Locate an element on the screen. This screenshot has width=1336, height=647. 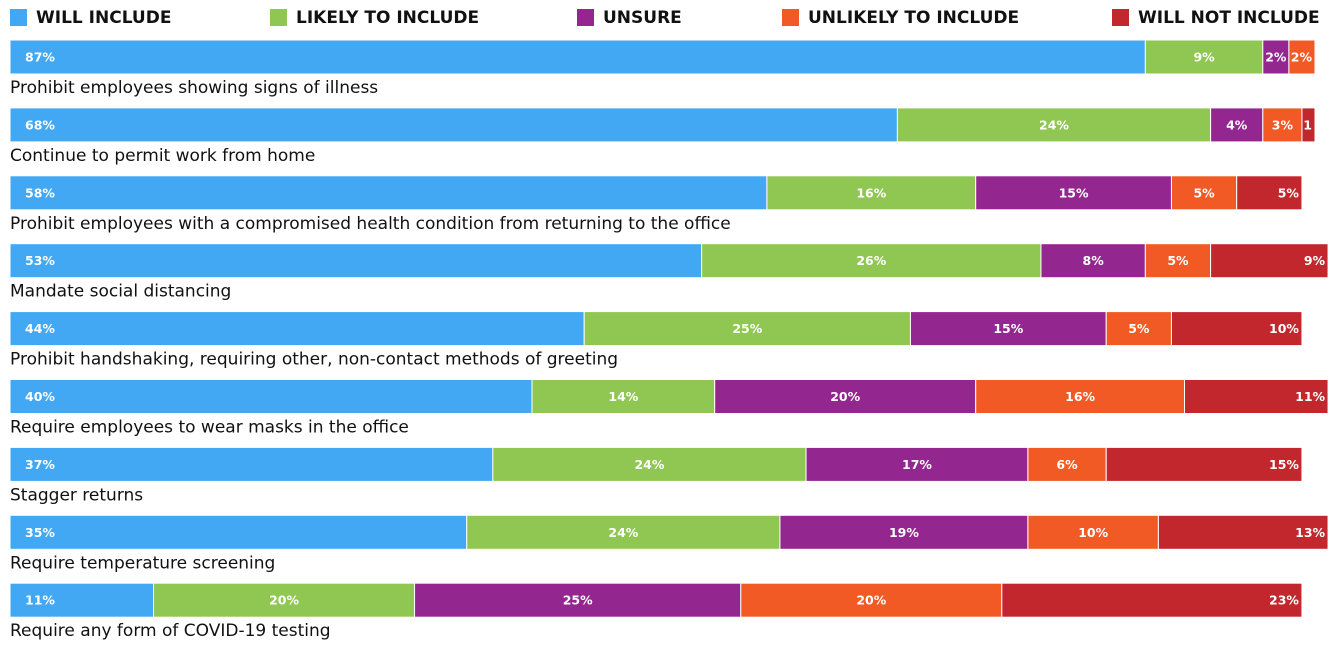
category-label: Mandate social distancing is located at coordinates (120, 292).